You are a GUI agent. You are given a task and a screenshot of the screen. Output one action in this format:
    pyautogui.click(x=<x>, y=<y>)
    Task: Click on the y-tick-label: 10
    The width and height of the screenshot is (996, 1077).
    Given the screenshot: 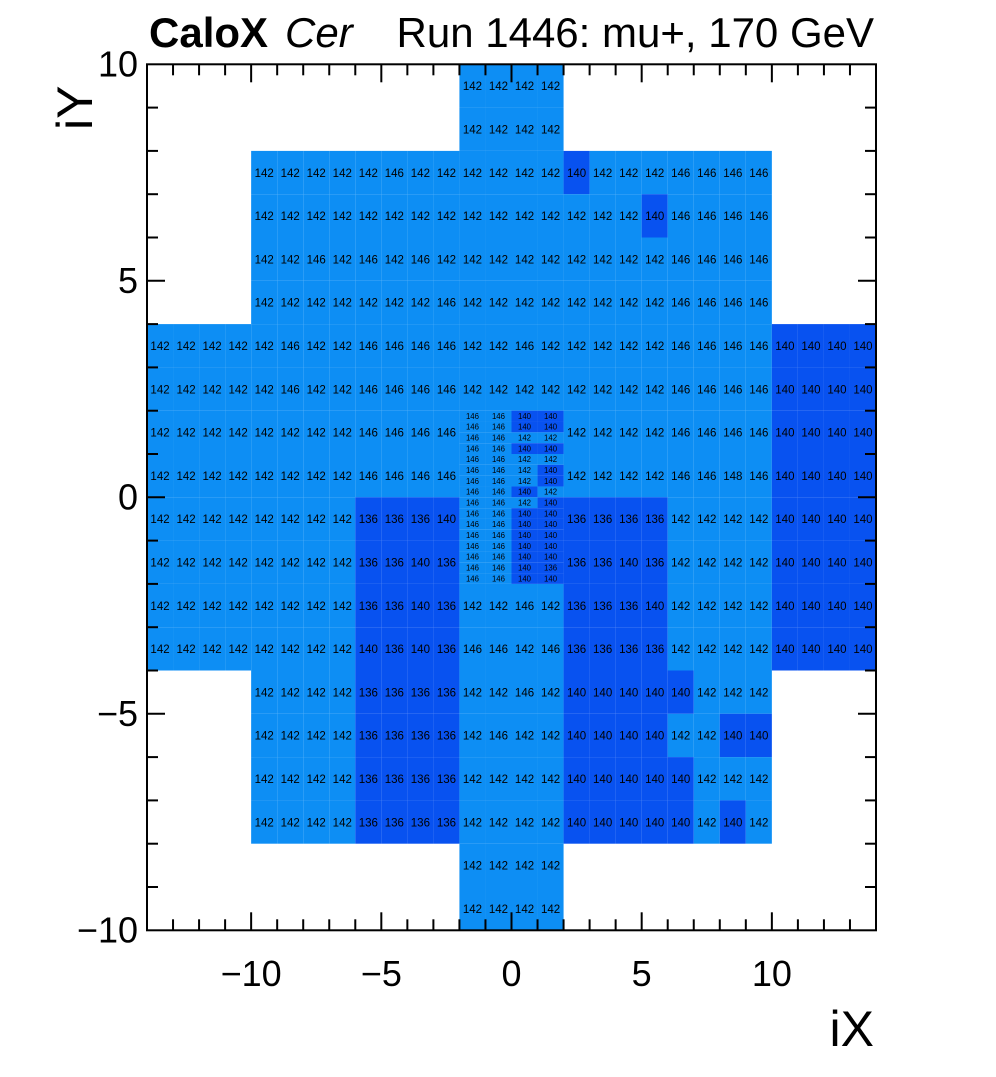 What is the action you would take?
    pyautogui.click(x=118, y=63)
    